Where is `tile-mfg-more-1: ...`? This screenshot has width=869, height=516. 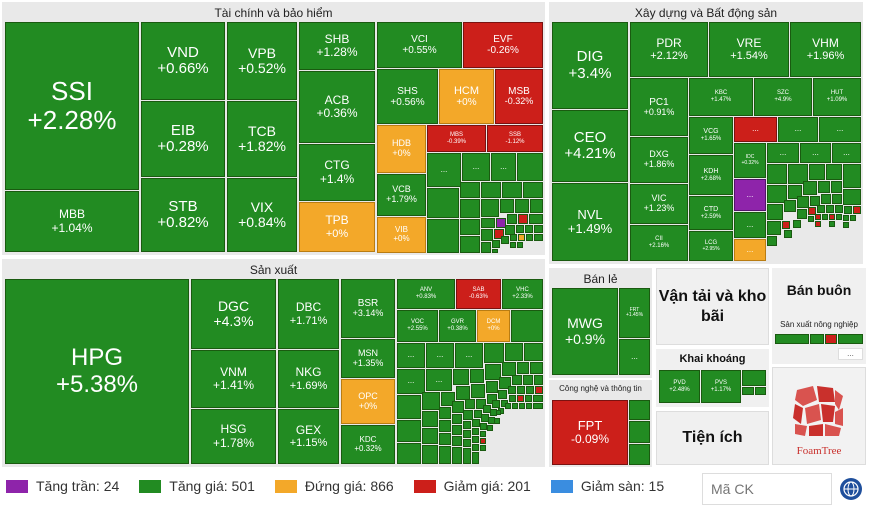
tile-mfg-more-1: ... is located at coordinates (411, 355).